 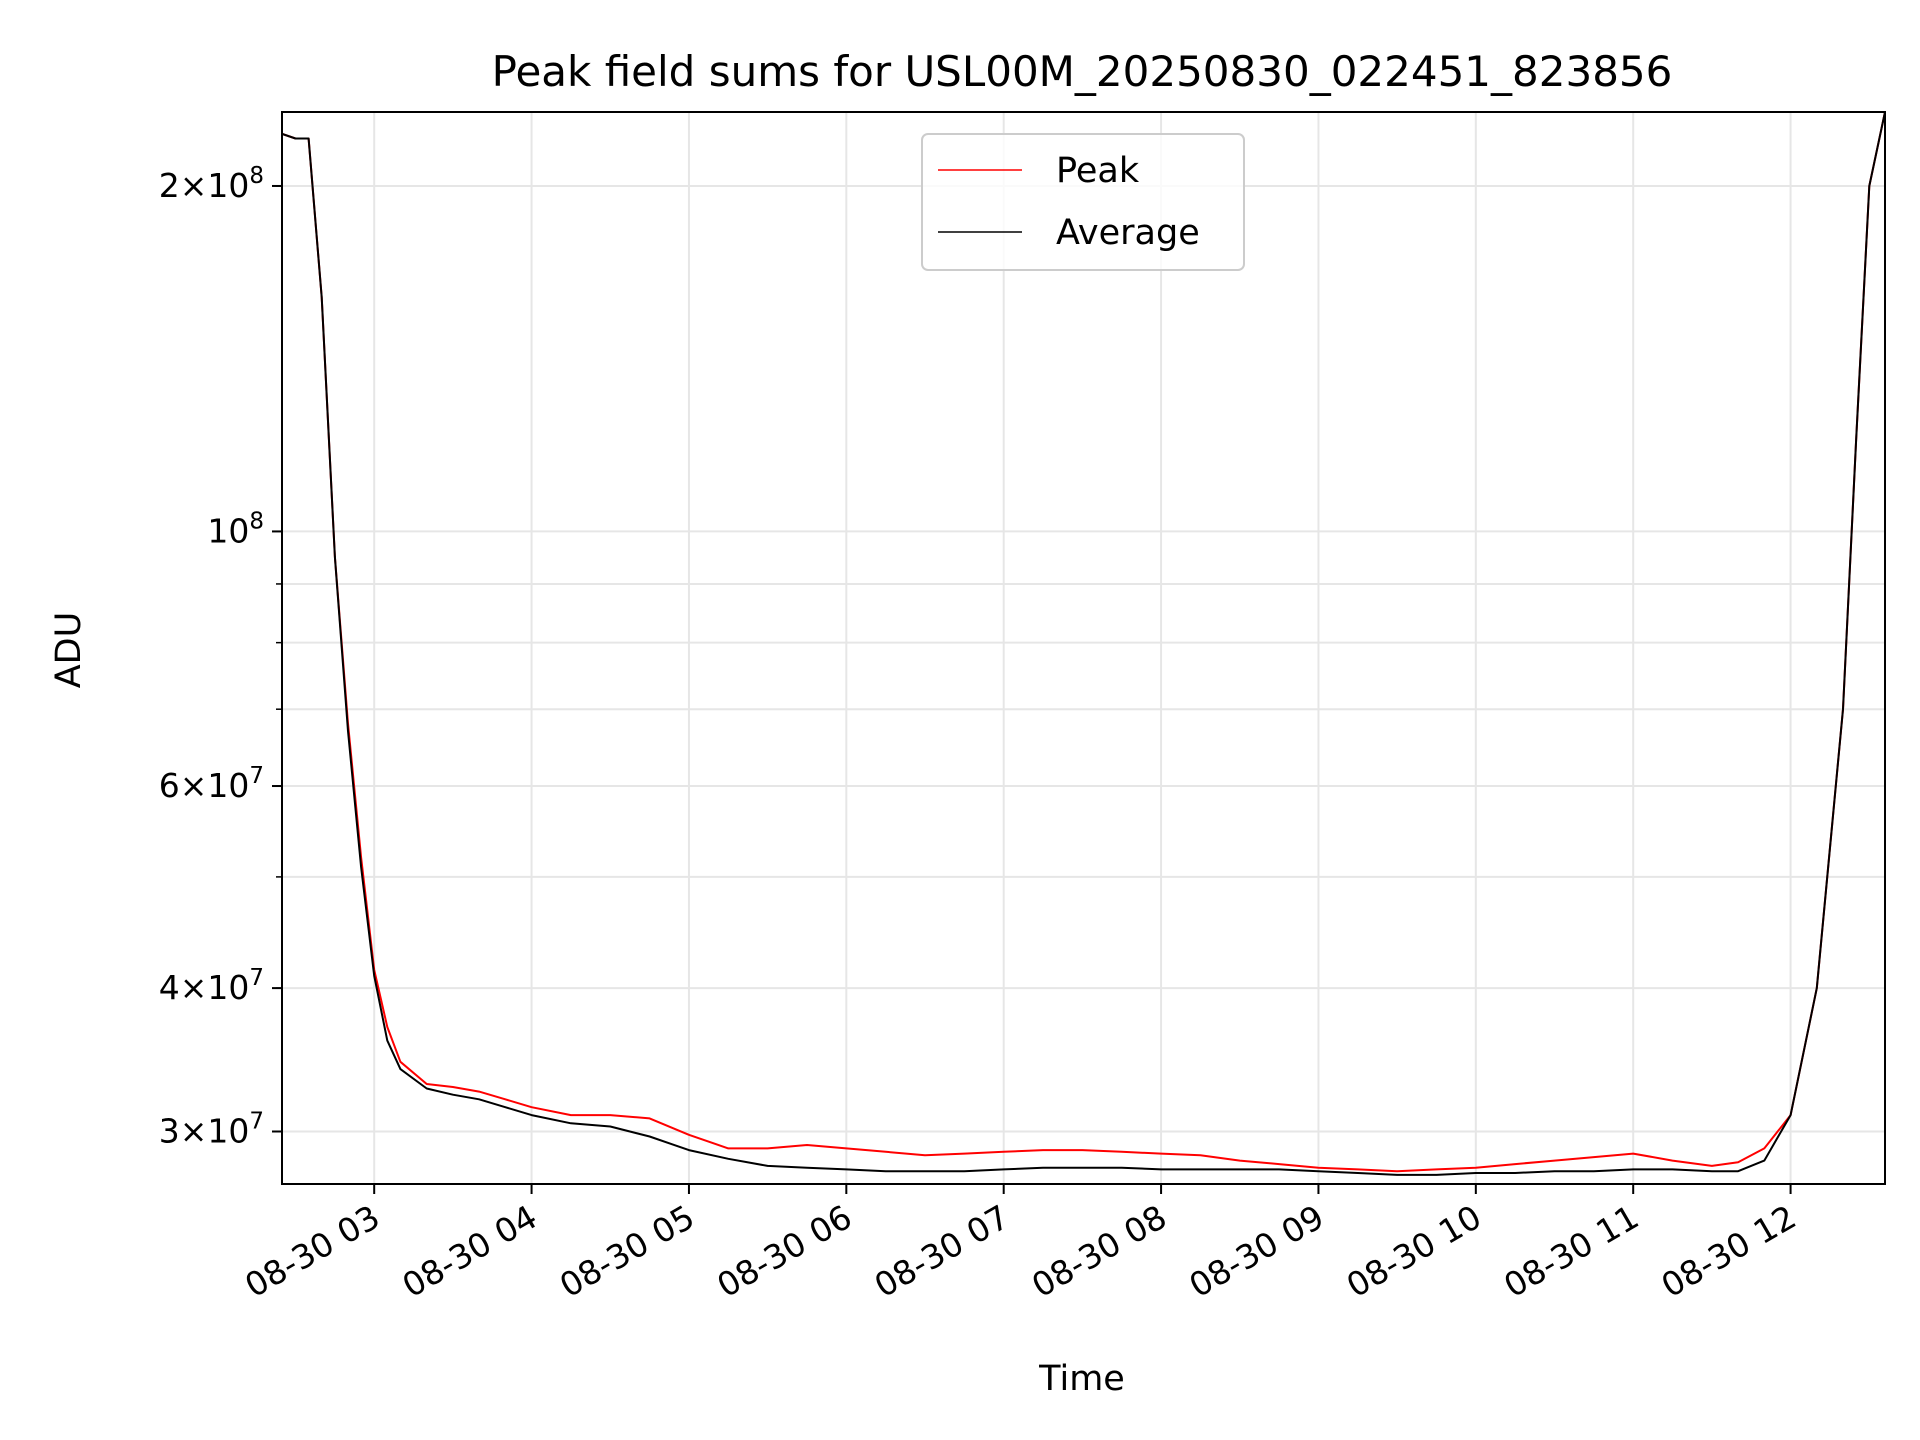 I want to click on y-tick-label: 2×108, so click(x=211, y=184).